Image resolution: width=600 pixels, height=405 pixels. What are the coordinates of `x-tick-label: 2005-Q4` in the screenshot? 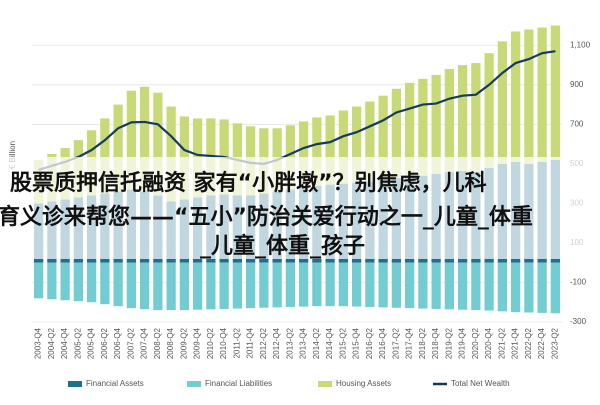 It's located at (91, 343).